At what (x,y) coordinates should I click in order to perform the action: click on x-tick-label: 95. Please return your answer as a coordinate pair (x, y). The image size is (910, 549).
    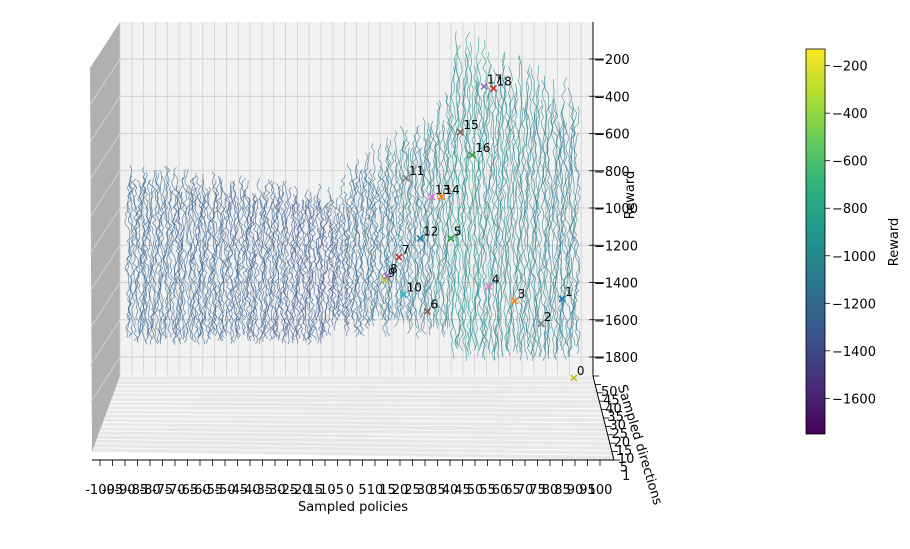
    Looking at the image, I should click on (587, 490).